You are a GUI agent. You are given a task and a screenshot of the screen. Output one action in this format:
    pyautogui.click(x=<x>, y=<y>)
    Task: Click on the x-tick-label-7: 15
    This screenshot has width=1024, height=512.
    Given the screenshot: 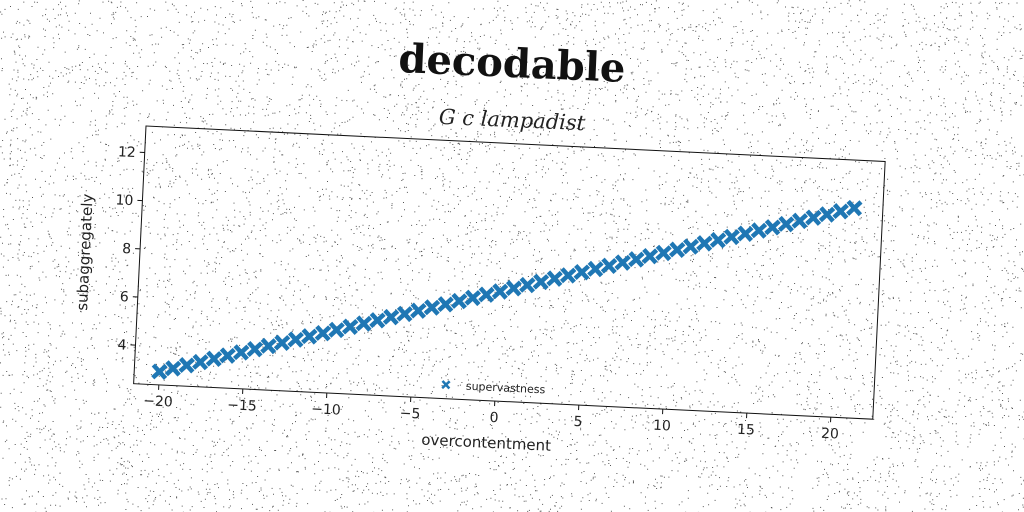 What is the action you would take?
    pyautogui.click(x=746, y=430)
    